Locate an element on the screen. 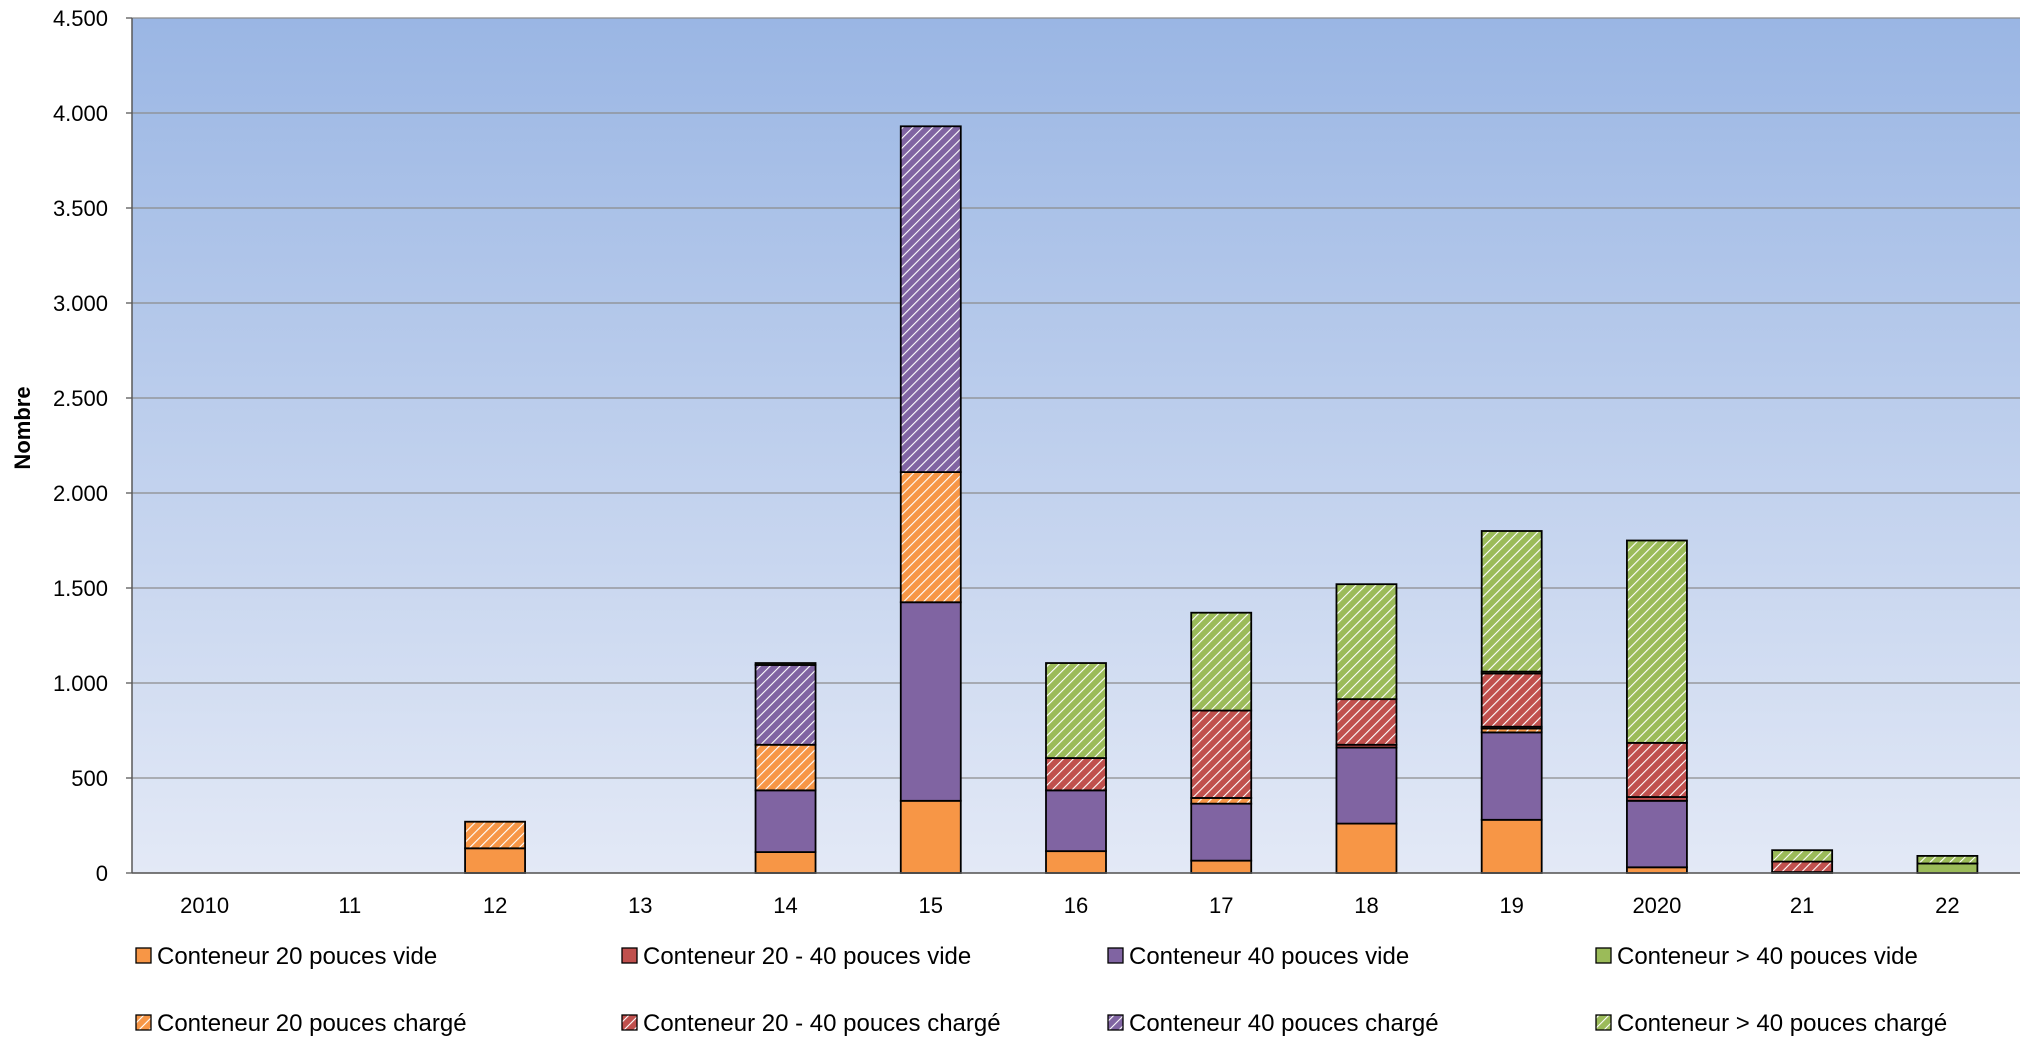 The image size is (2027, 1052). x-tick-label: 2020 is located at coordinates (1656, 905).